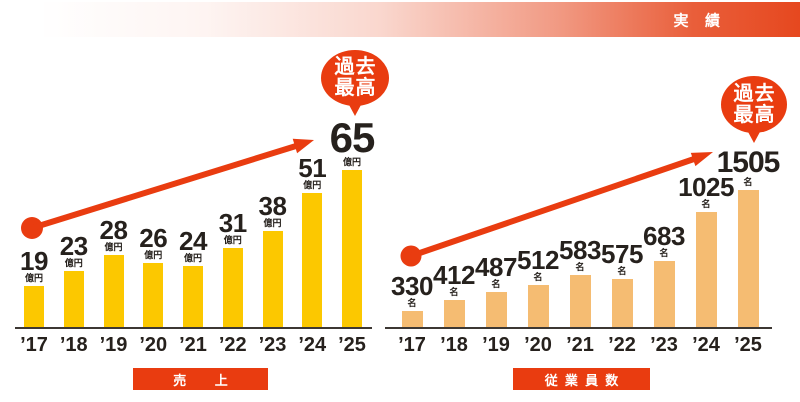 The height and width of the screenshot is (402, 800). I want to click on bar-column: 31 億円, so click(233, 268).